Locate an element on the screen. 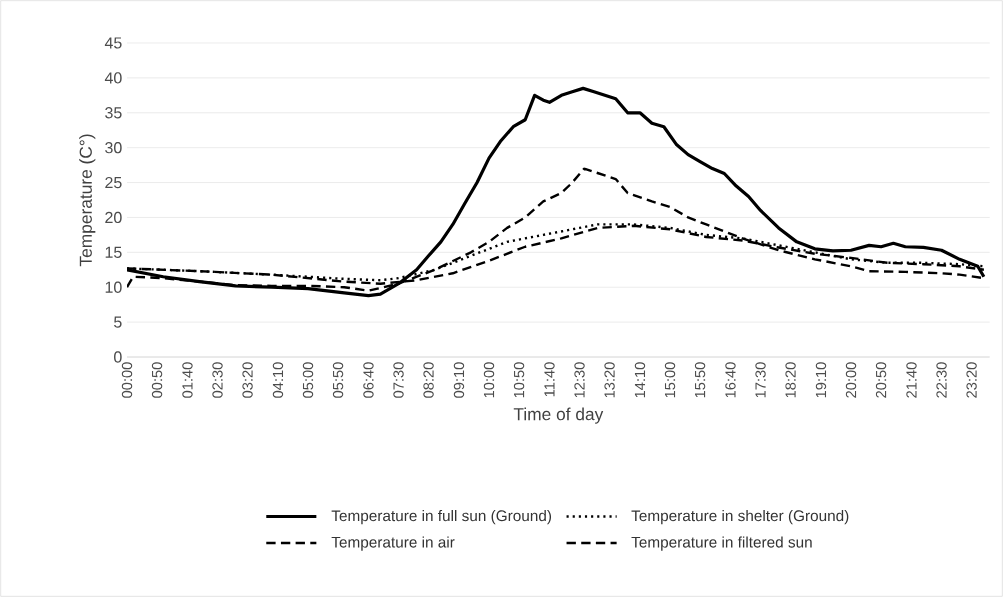 This screenshot has height=597, width=1003. x-tick-label: 20:00 is located at coordinates (851, 380).